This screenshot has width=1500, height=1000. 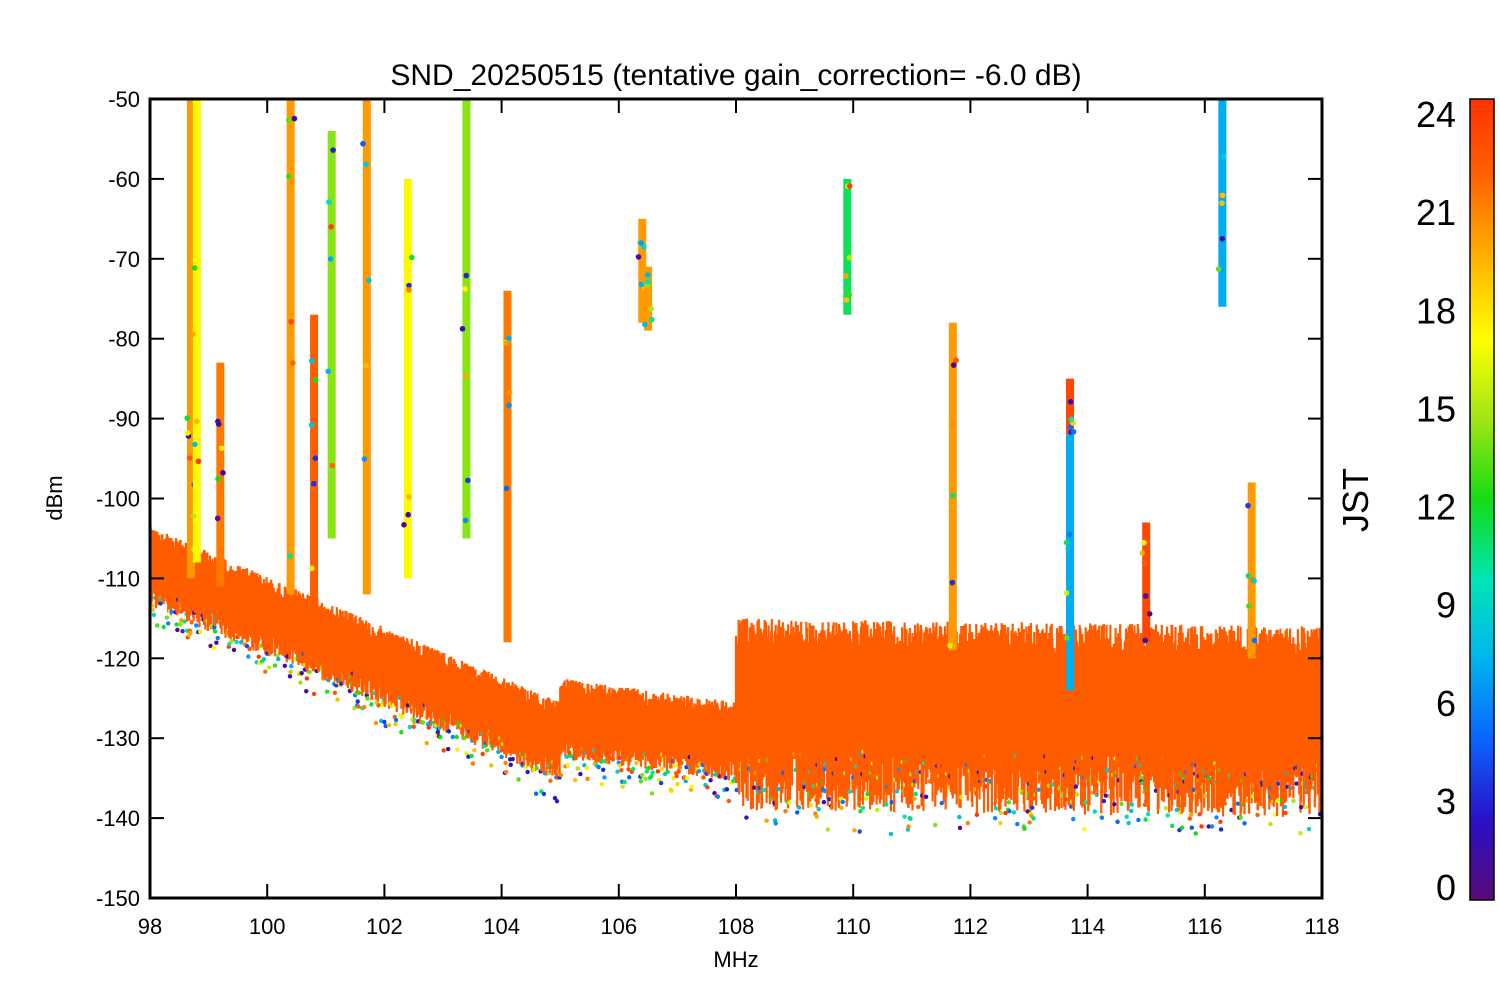 I want to click on x-tick-label: 112, so click(x=970, y=926).